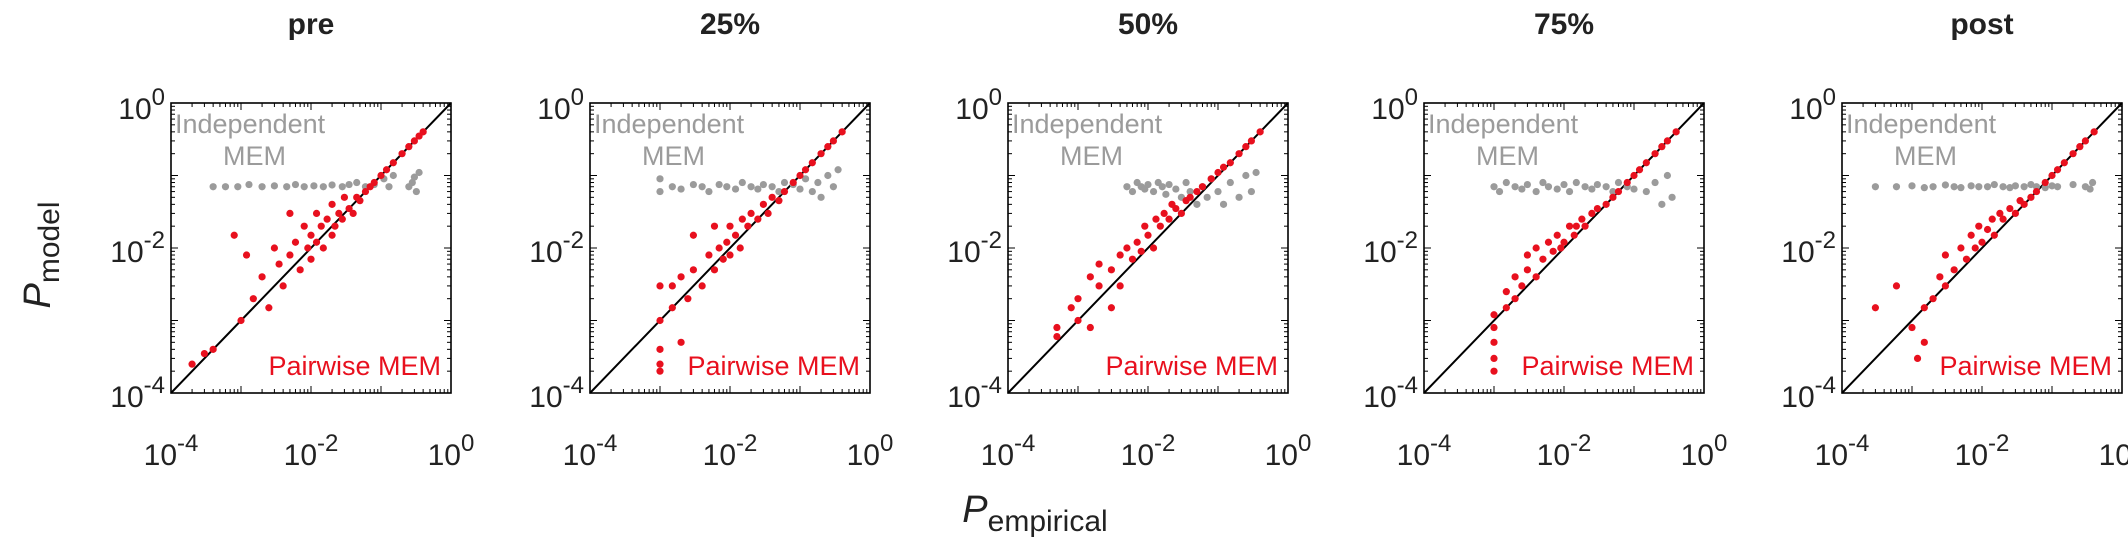 This screenshot has height=541, width=2128. What do you see at coordinates (1563, 248) in the screenshot?
I see `axis-ticks` at bounding box center [1563, 248].